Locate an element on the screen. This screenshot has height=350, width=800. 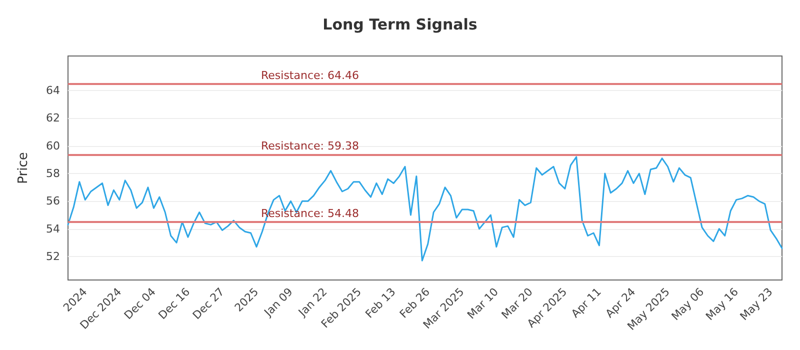
x-tick-label: Apr 11 is located at coordinates (586, 302).